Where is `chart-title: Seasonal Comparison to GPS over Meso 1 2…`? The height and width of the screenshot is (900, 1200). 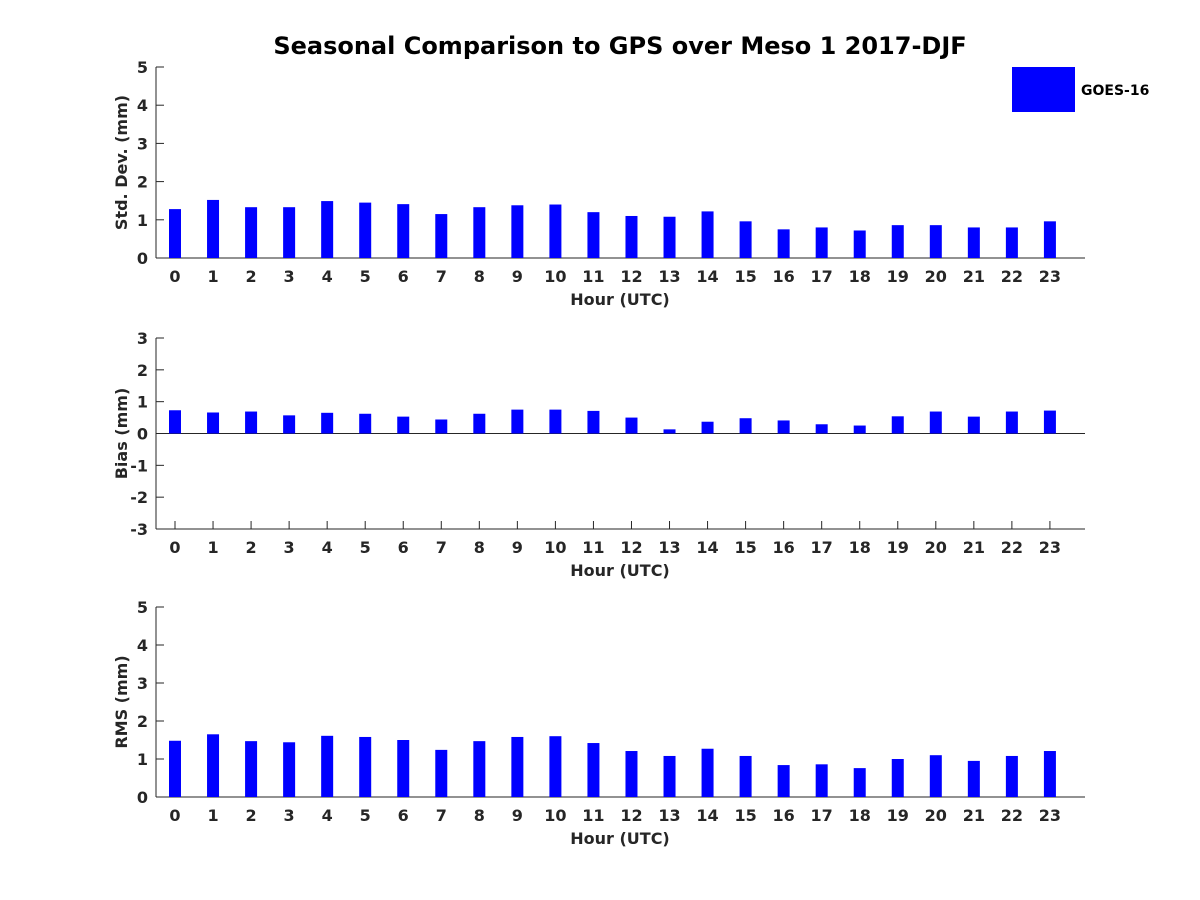
chart-title: Seasonal Comparison to GPS over Meso 1 2… is located at coordinates (619, 46).